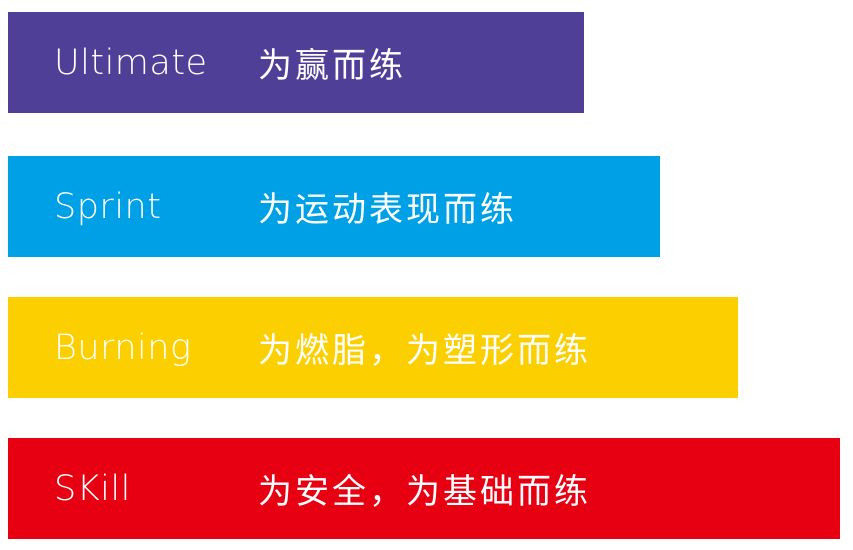  What do you see at coordinates (123, 347) in the screenshot?
I see `tier-name: Burning` at bounding box center [123, 347].